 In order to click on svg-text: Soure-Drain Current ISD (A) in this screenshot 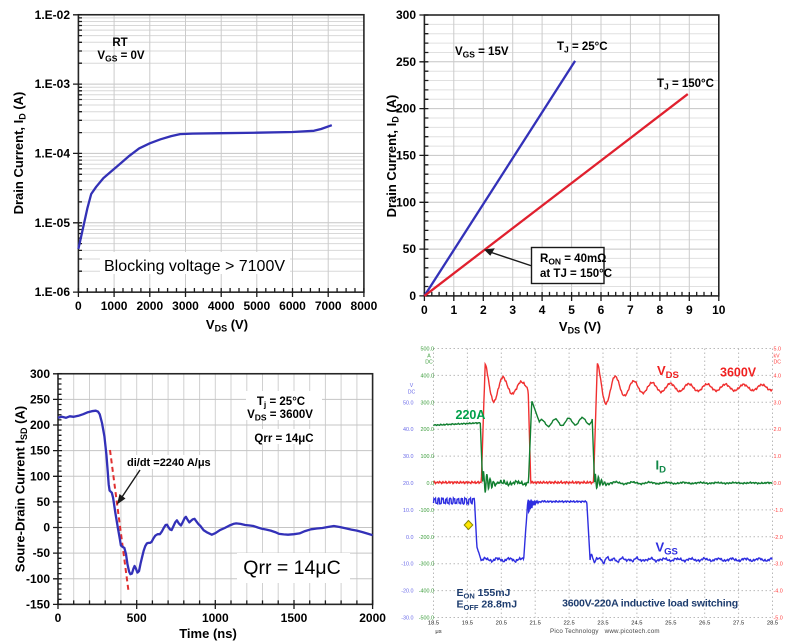, I will do `click(21, 489)`.